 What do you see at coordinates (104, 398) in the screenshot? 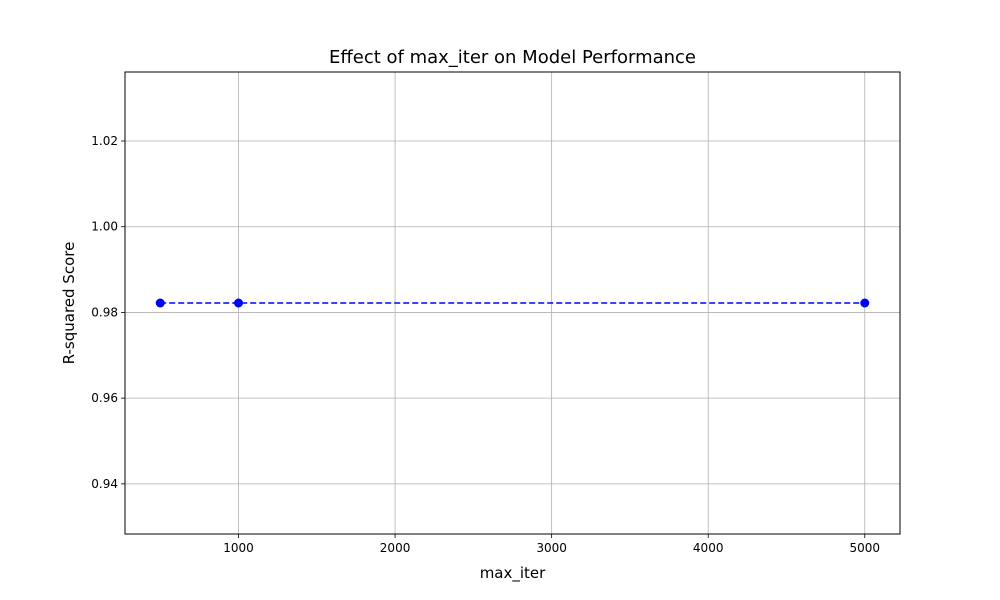
I see `y-tick-label: 0.96` at bounding box center [104, 398].